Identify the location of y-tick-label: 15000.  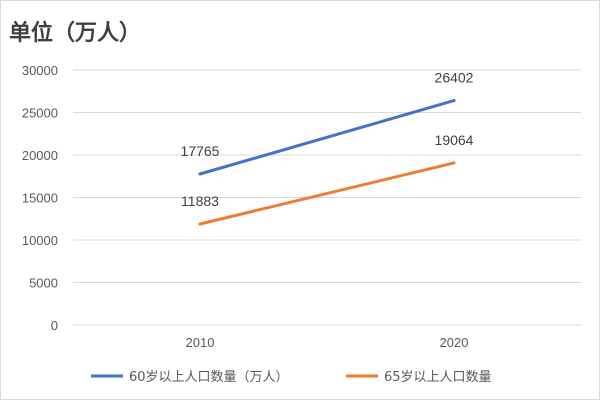
(40, 198).